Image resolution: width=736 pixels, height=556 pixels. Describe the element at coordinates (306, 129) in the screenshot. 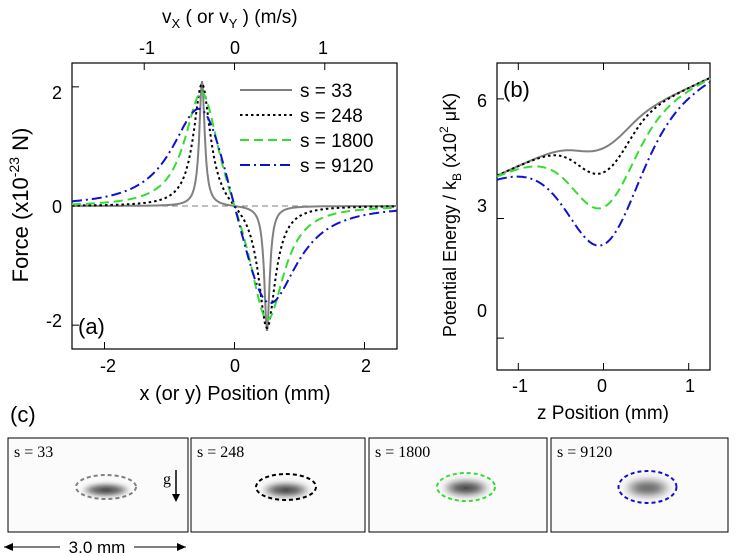

I see `legend: s = 33 s = 248 s = 1800 s = 9120` at that location.